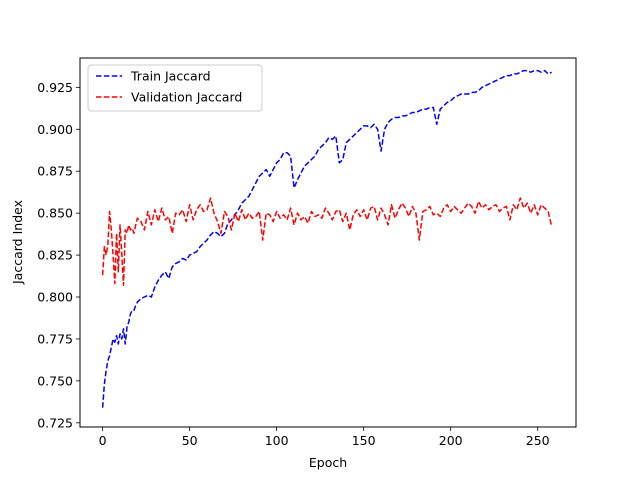 The image size is (640, 480). Describe the element at coordinates (324, 437) in the screenshot. I see `x-axis: 0 50 100 150 200 250` at that location.